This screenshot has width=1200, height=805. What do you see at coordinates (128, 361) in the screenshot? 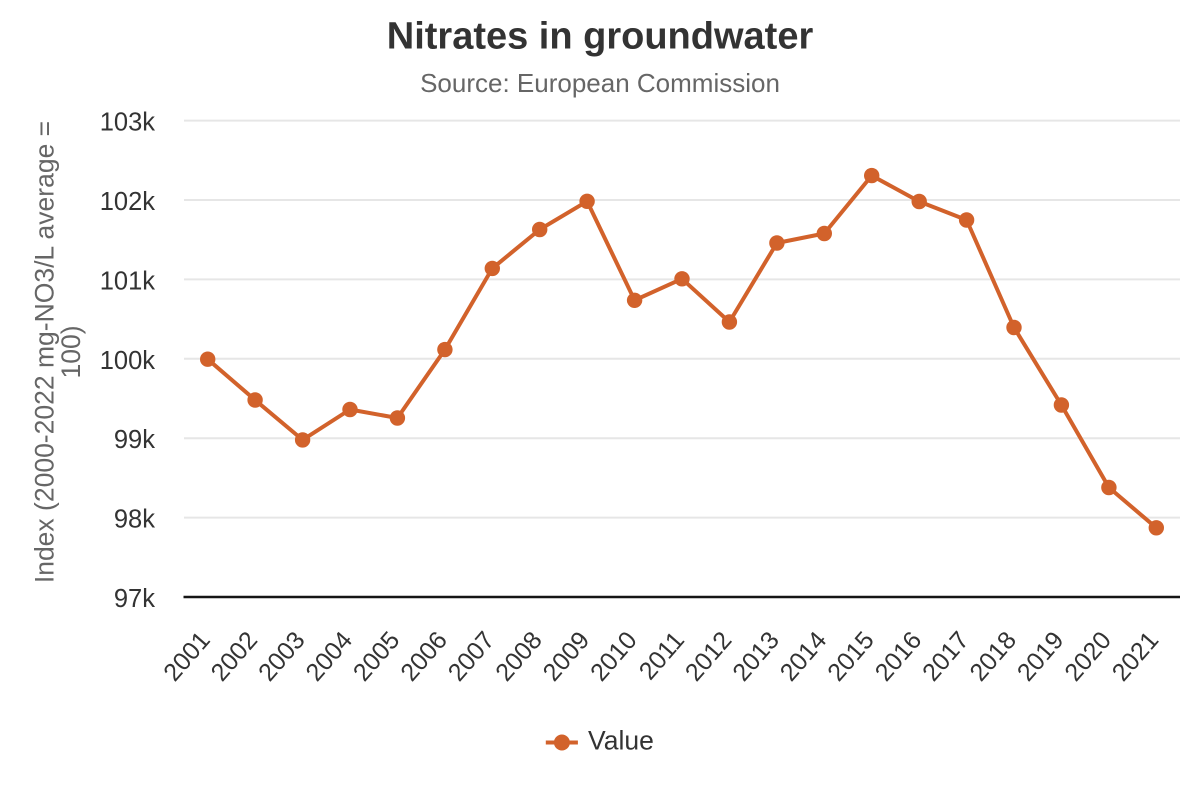
I see `svg-text: 100k` at bounding box center [128, 361].